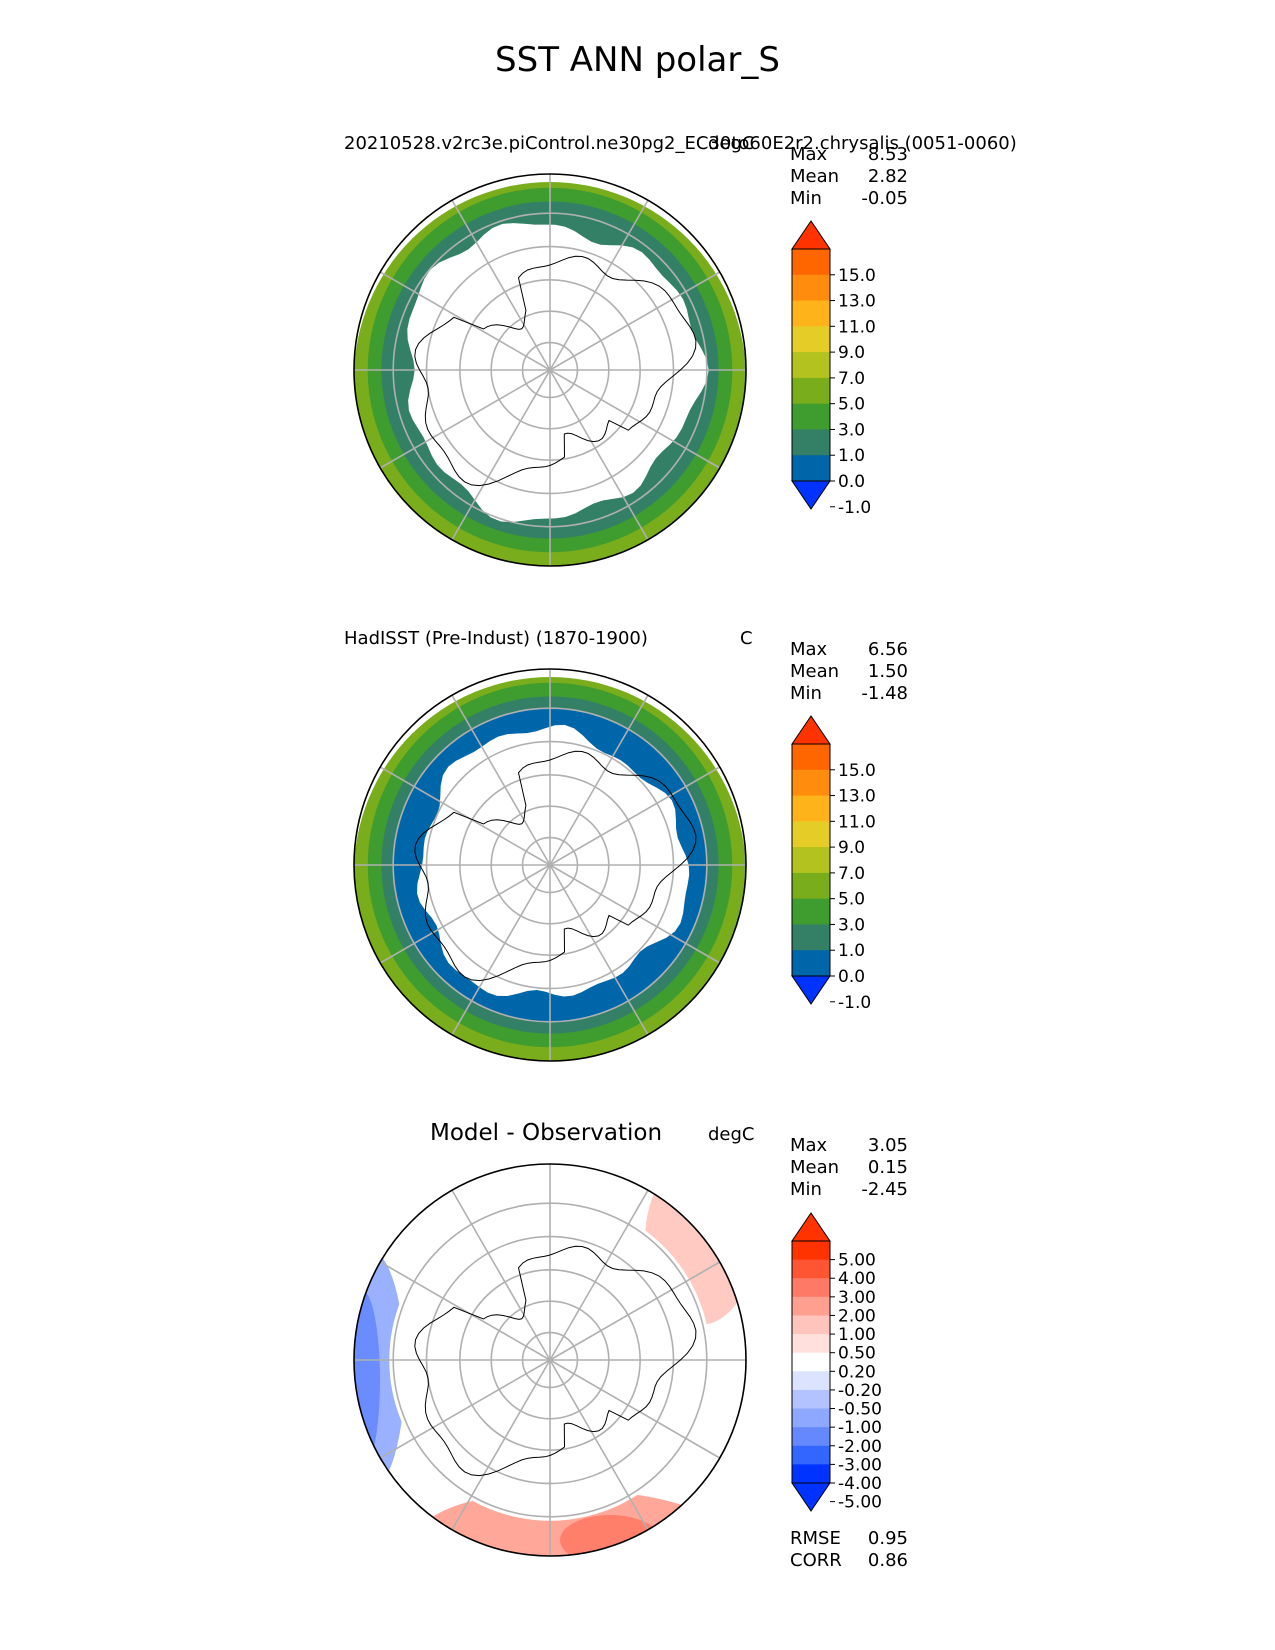 The width and height of the screenshot is (1275, 1650). What do you see at coordinates (851, 353) in the screenshot?
I see `colorbar-tick-label: 9.0` at bounding box center [851, 353].